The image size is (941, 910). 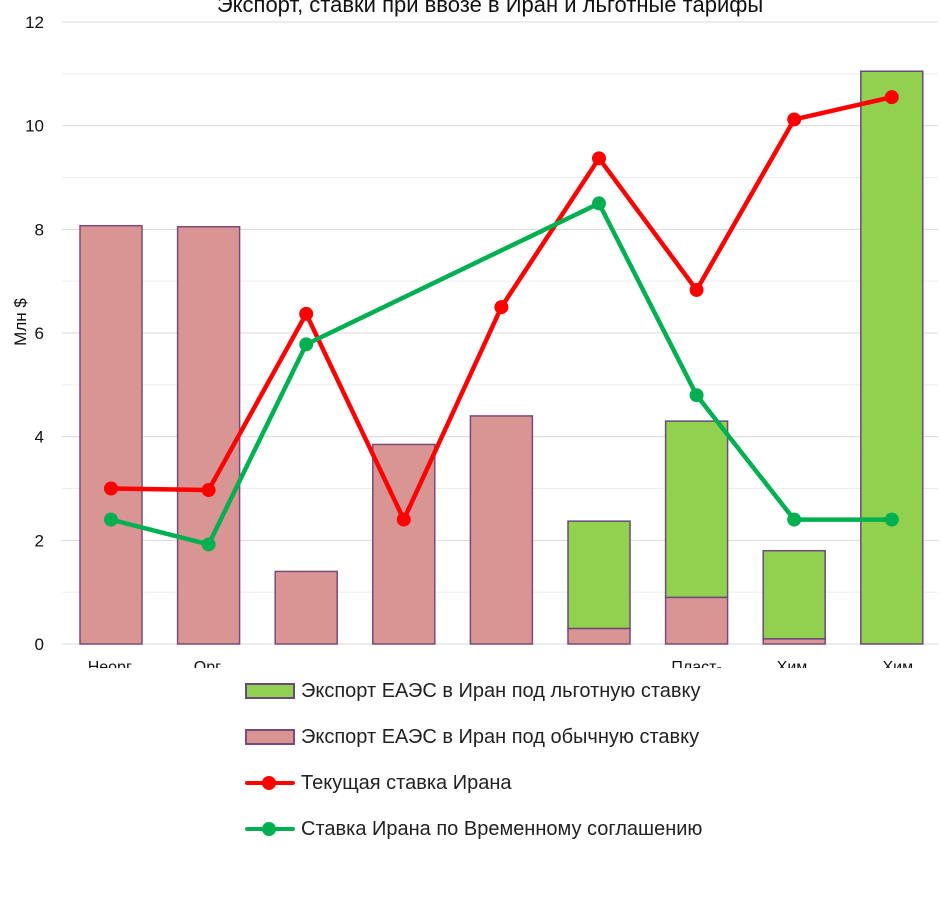 I want to click on x-category-label: Орг.химия, so click(x=209, y=663).